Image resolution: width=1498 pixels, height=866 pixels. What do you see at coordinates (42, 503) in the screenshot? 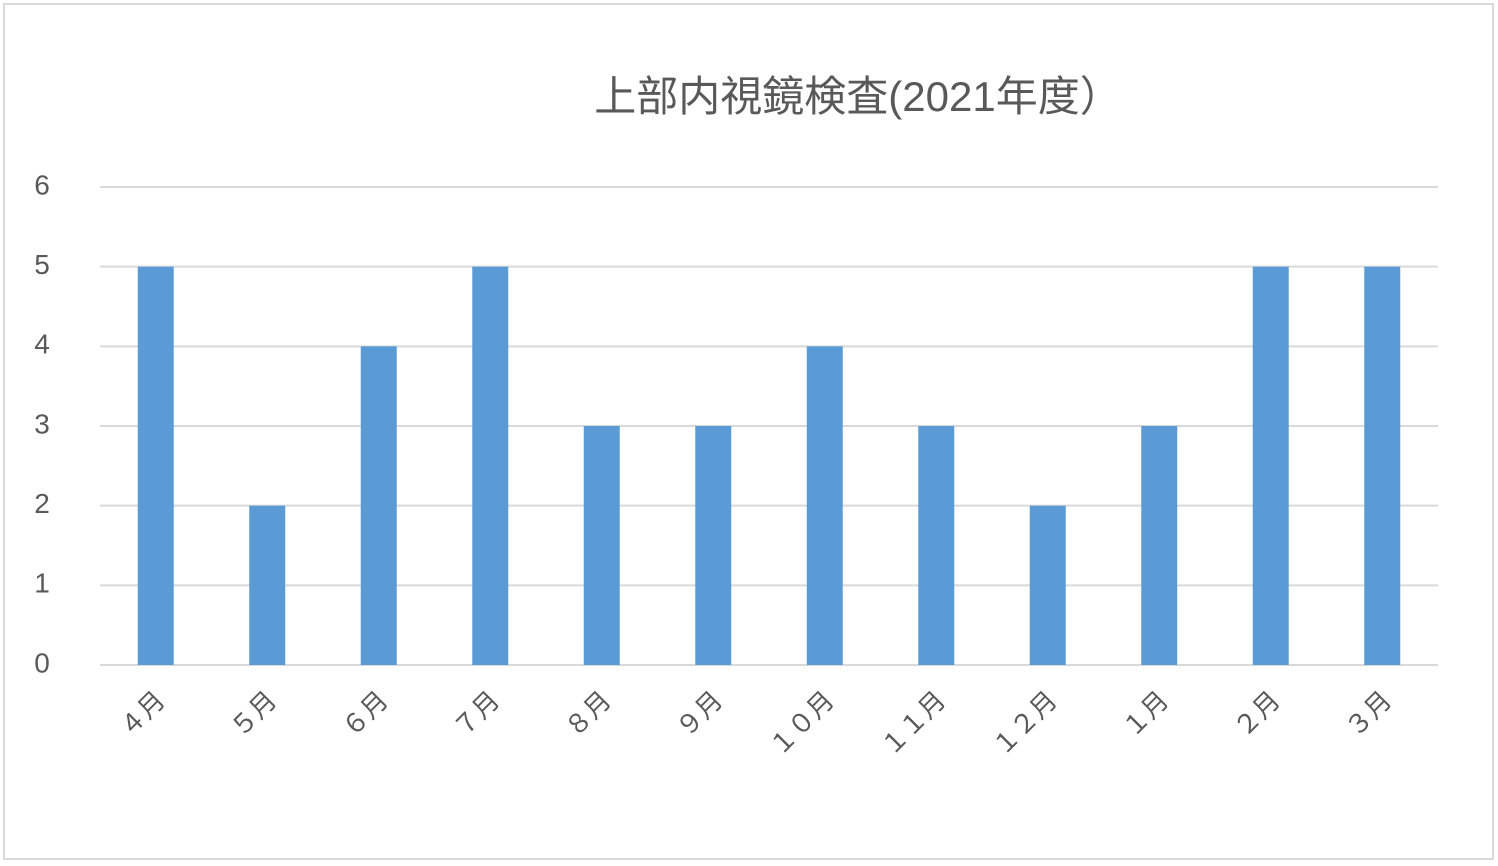
I see `y-tick-label: 2` at bounding box center [42, 503].